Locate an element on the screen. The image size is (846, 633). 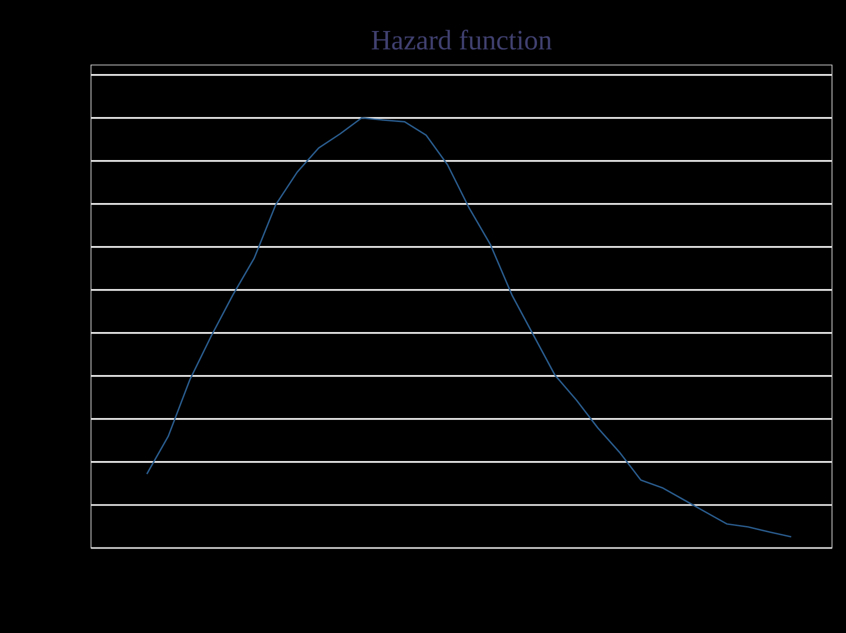
chart-title: Hazard function is located at coordinates (462, 40).